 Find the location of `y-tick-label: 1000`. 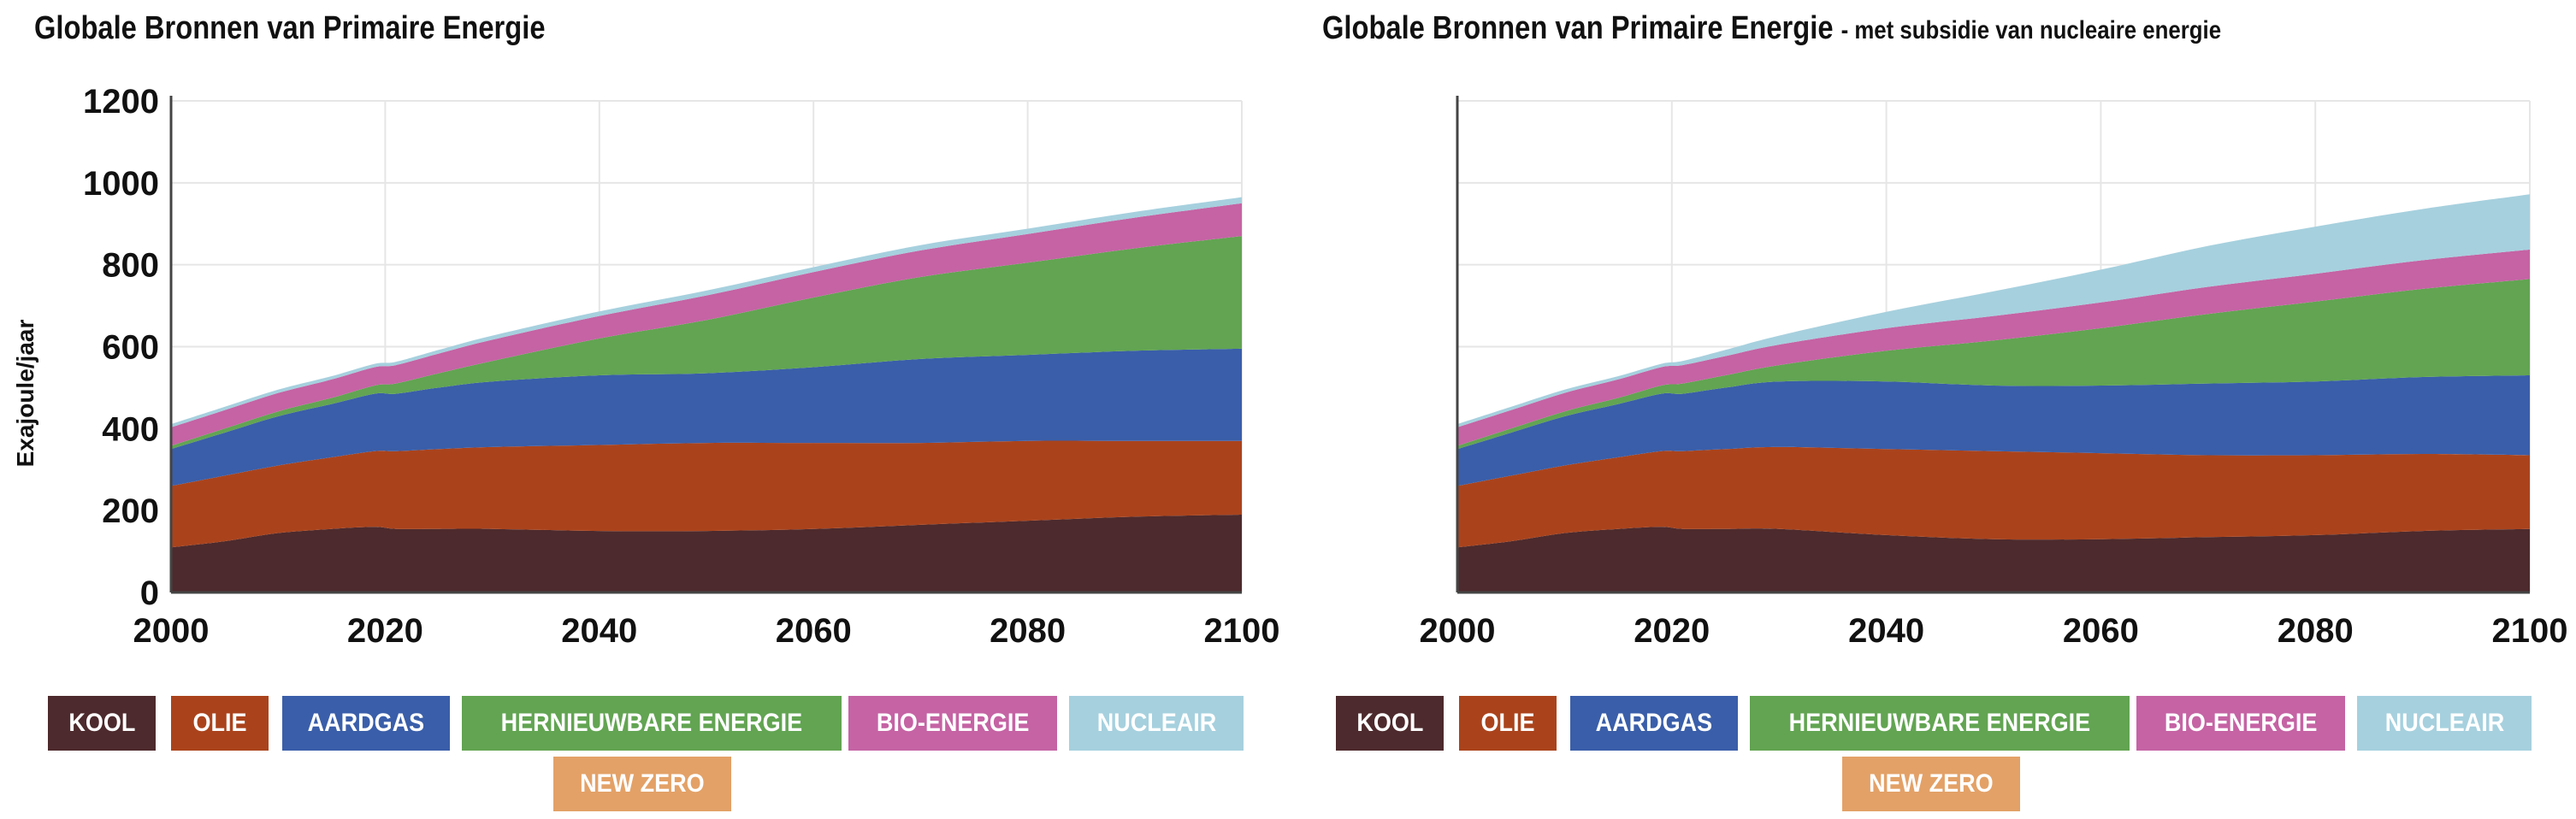

y-tick-label: 1000 is located at coordinates (121, 184).